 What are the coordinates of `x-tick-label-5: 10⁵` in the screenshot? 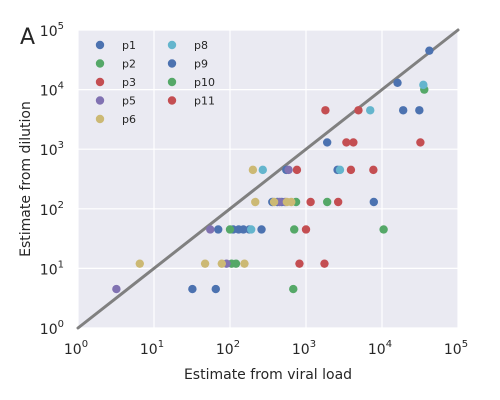 It's located at (456, 348).